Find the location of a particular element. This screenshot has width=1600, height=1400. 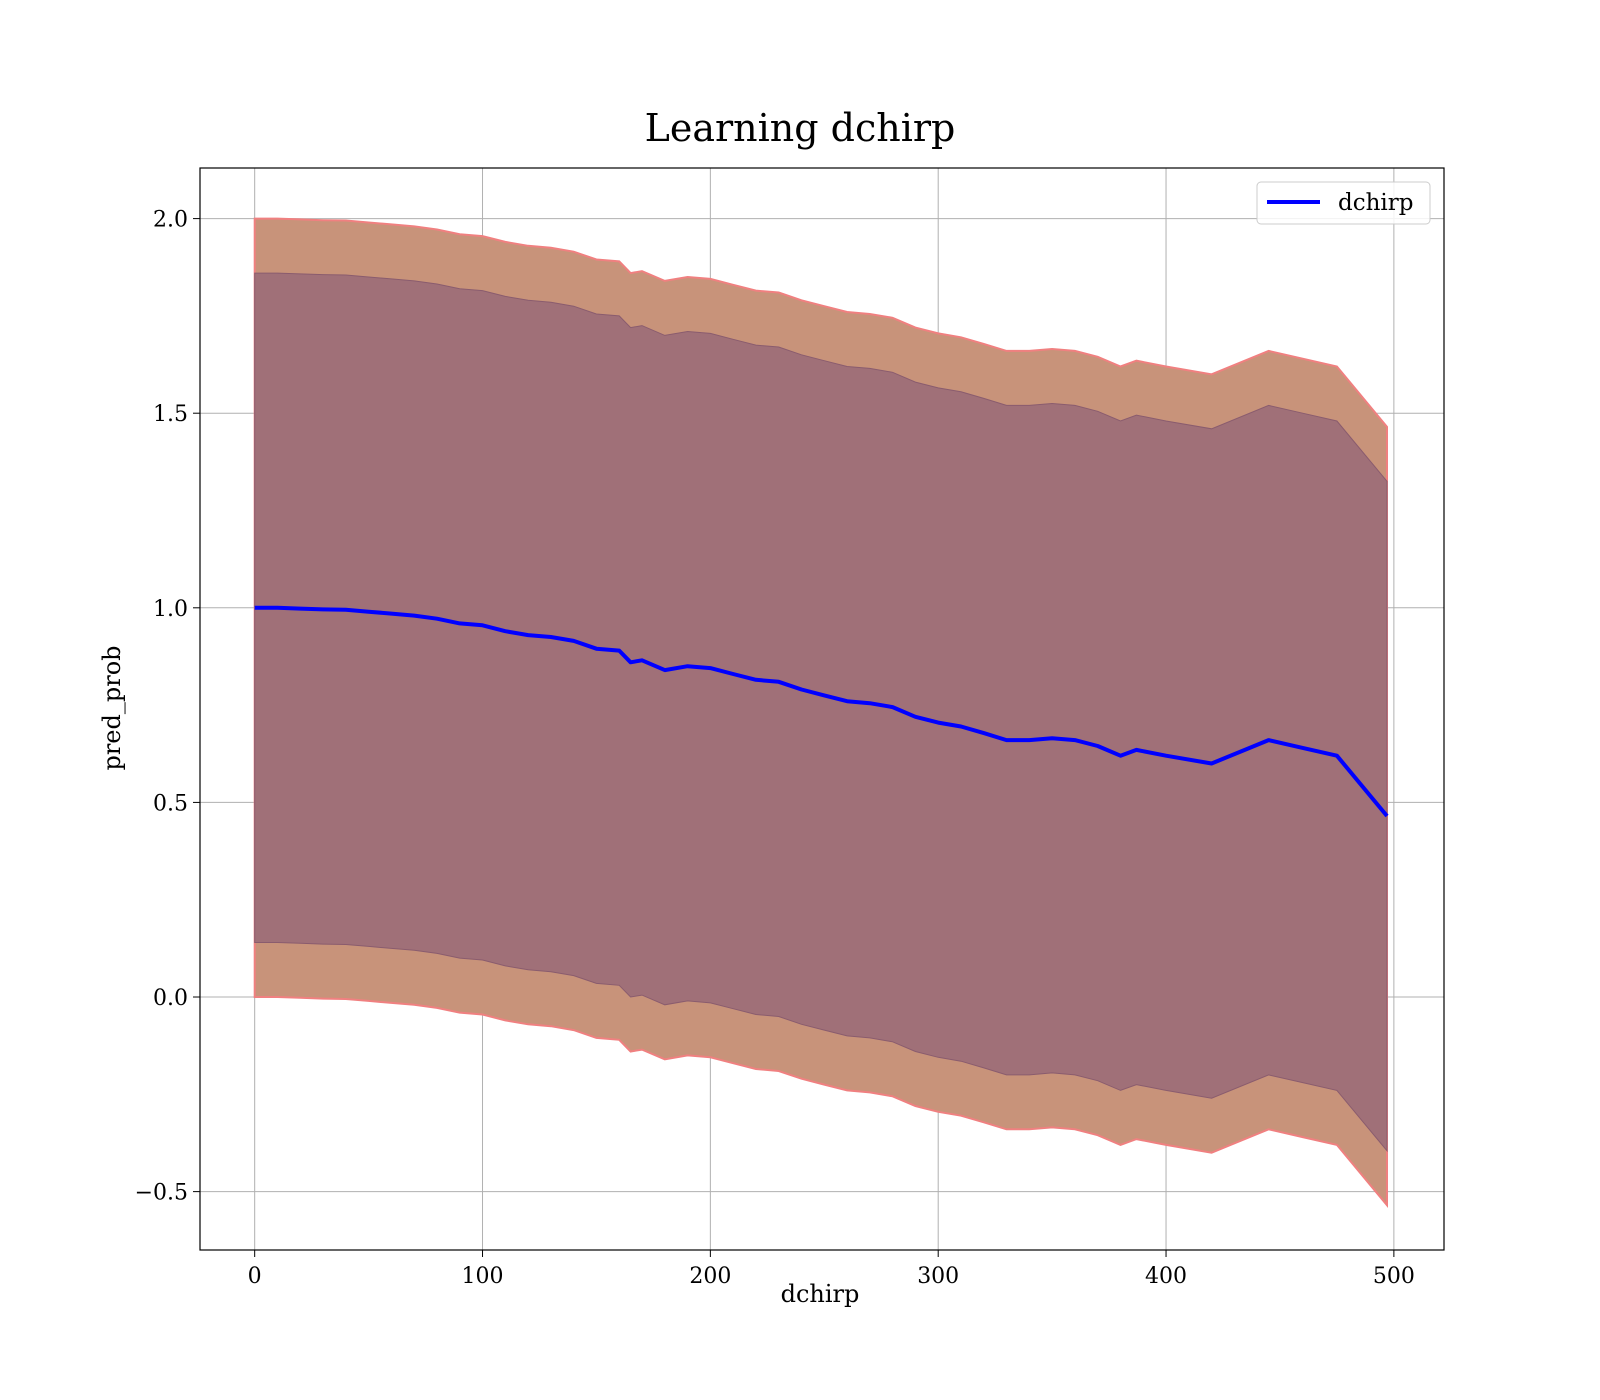

series-lines is located at coordinates (821, 711).